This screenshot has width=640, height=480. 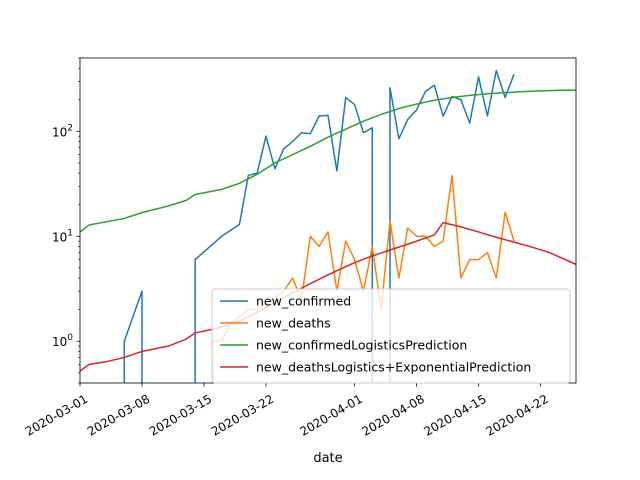 What do you see at coordinates (62, 341) in the screenshot?
I see `y-tick-label: 10⁰` at bounding box center [62, 341].